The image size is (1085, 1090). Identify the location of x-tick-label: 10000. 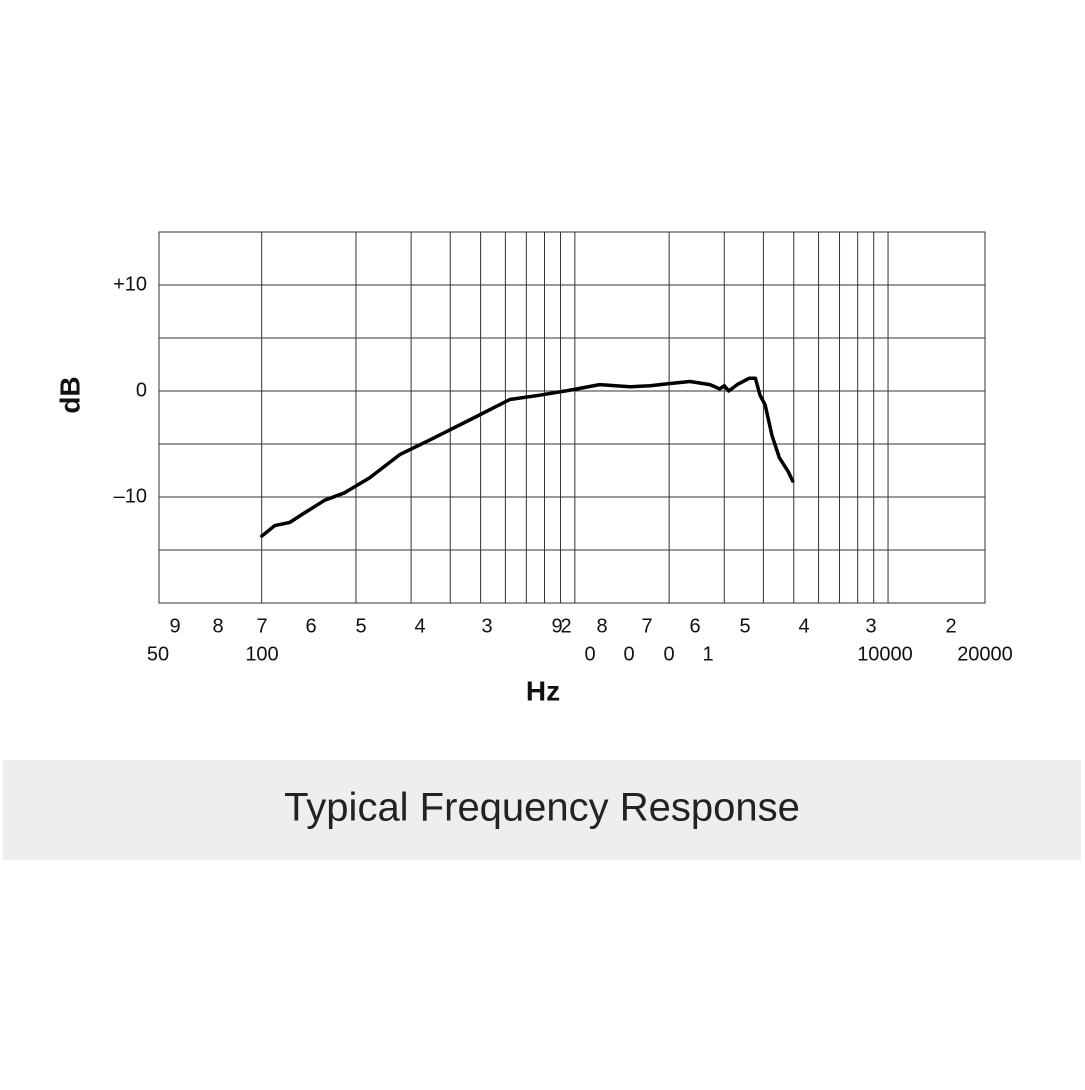
(885, 654).